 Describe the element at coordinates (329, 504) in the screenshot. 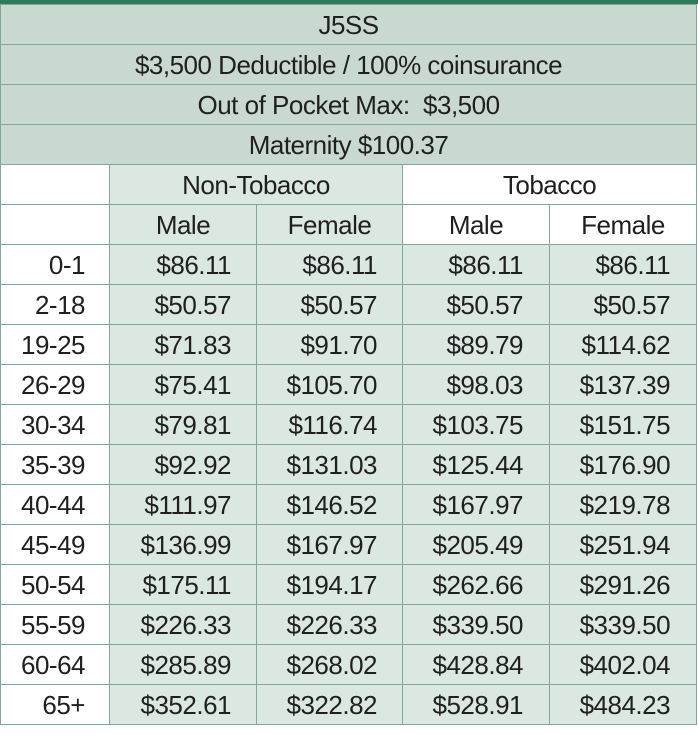

I see `rate-non-tobacco-female: $146.52` at that location.